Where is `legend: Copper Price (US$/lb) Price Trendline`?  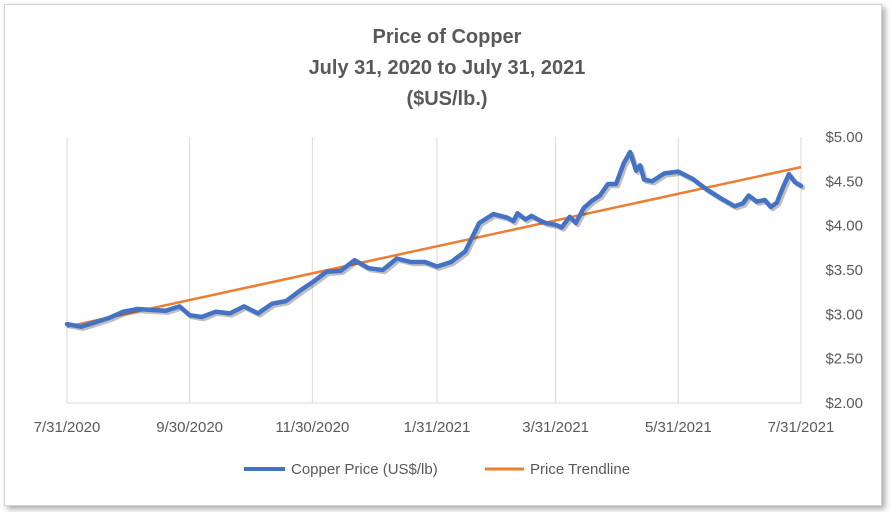
legend: Copper Price (US$/lb) Price Trendline is located at coordinates (437, 469).